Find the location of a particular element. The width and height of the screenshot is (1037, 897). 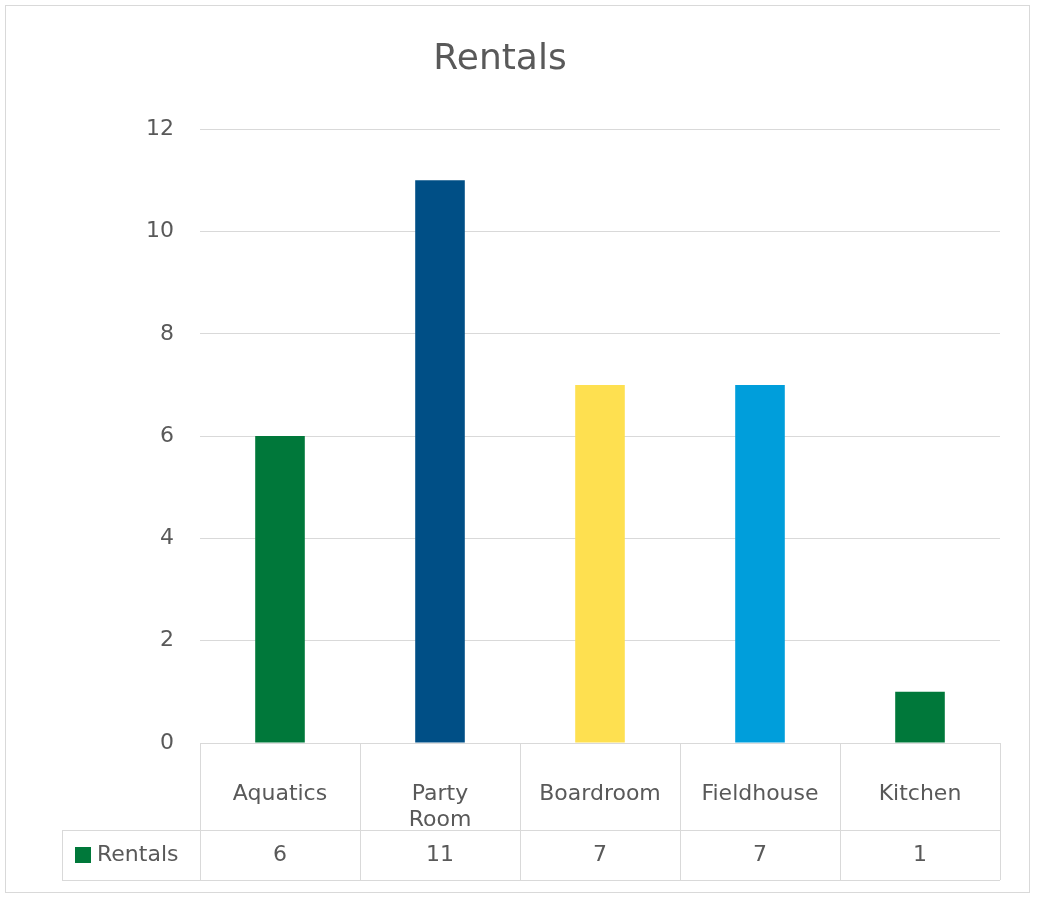

y-tick-label: 0 is located at coordinates (167, 741).